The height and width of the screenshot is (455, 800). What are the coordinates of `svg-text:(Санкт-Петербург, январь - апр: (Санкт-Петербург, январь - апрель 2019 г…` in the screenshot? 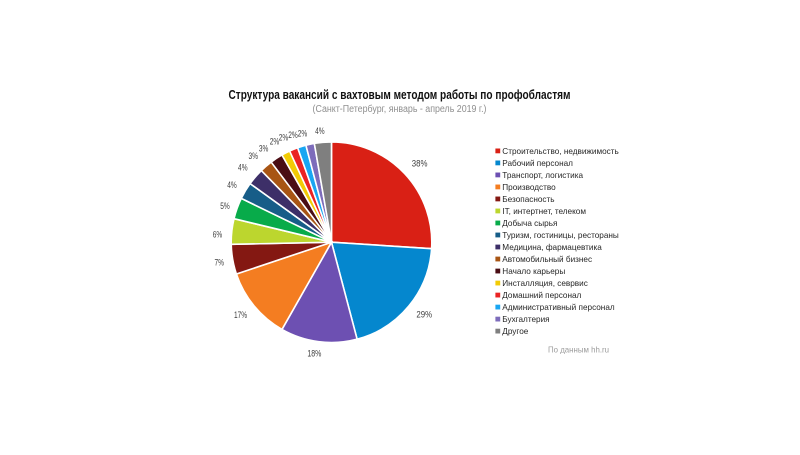 It's located at (400, 109).